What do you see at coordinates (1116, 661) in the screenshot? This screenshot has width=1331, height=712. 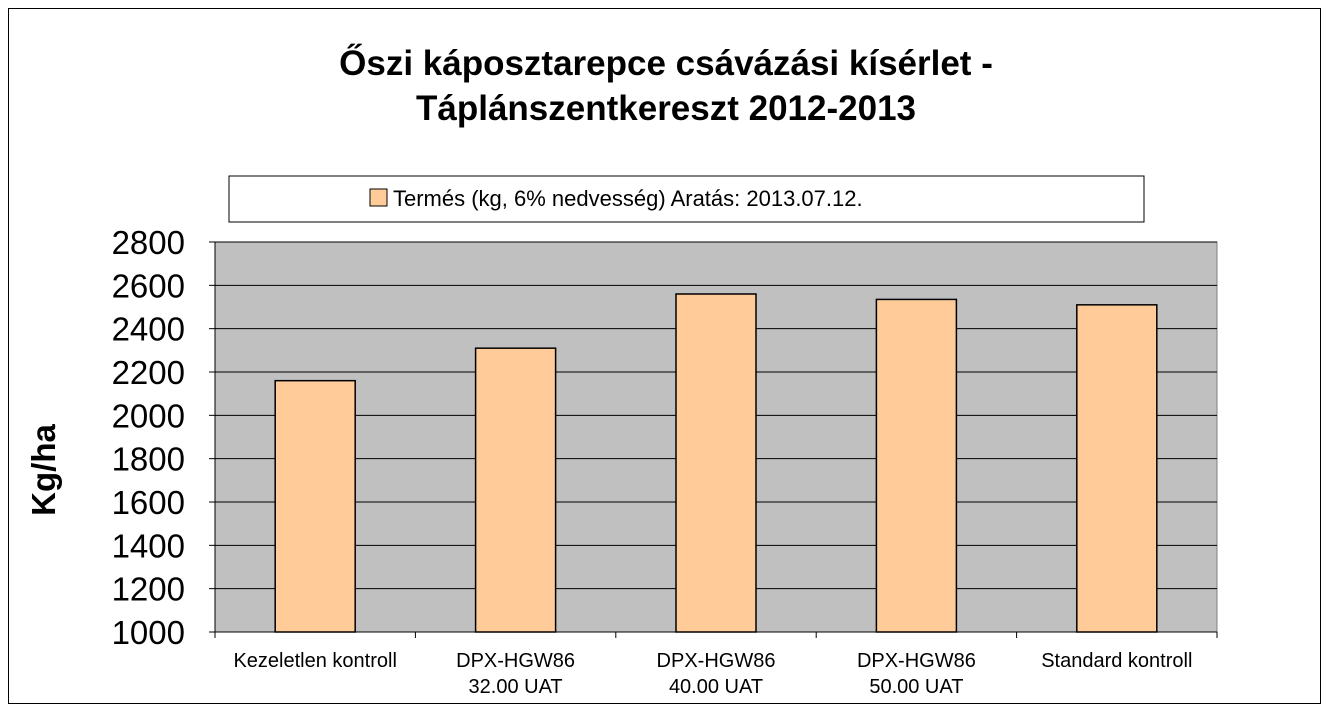 I see `x-tick-label: Standard kontroll` at bounding box center [1116, 661].